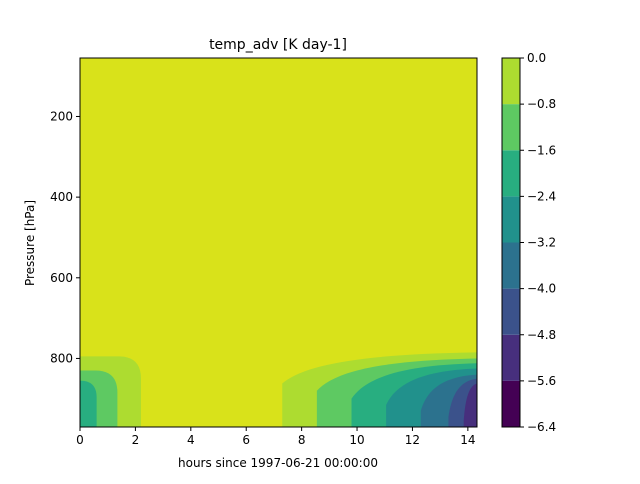  I want to click on colorbar-tick-label-1: −0.8, so click(541, 104).